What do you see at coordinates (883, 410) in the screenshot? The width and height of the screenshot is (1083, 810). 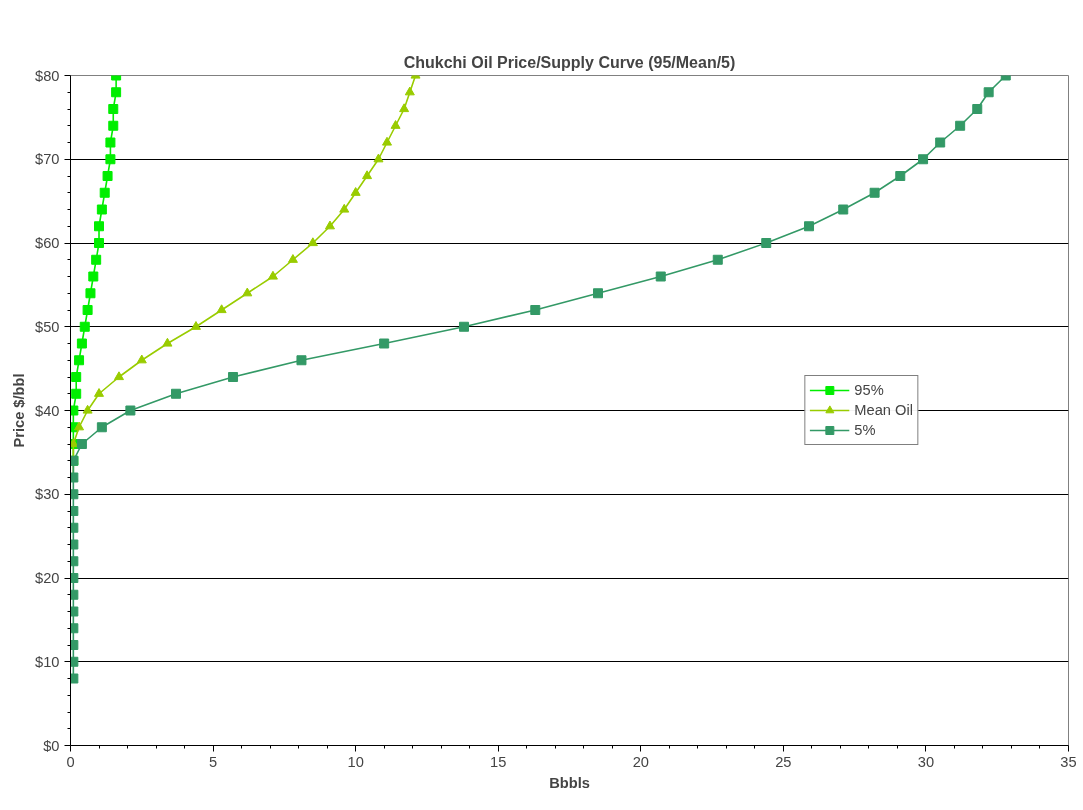 I see `legend-label: Mean Oil` at bounding box center [883, 410].